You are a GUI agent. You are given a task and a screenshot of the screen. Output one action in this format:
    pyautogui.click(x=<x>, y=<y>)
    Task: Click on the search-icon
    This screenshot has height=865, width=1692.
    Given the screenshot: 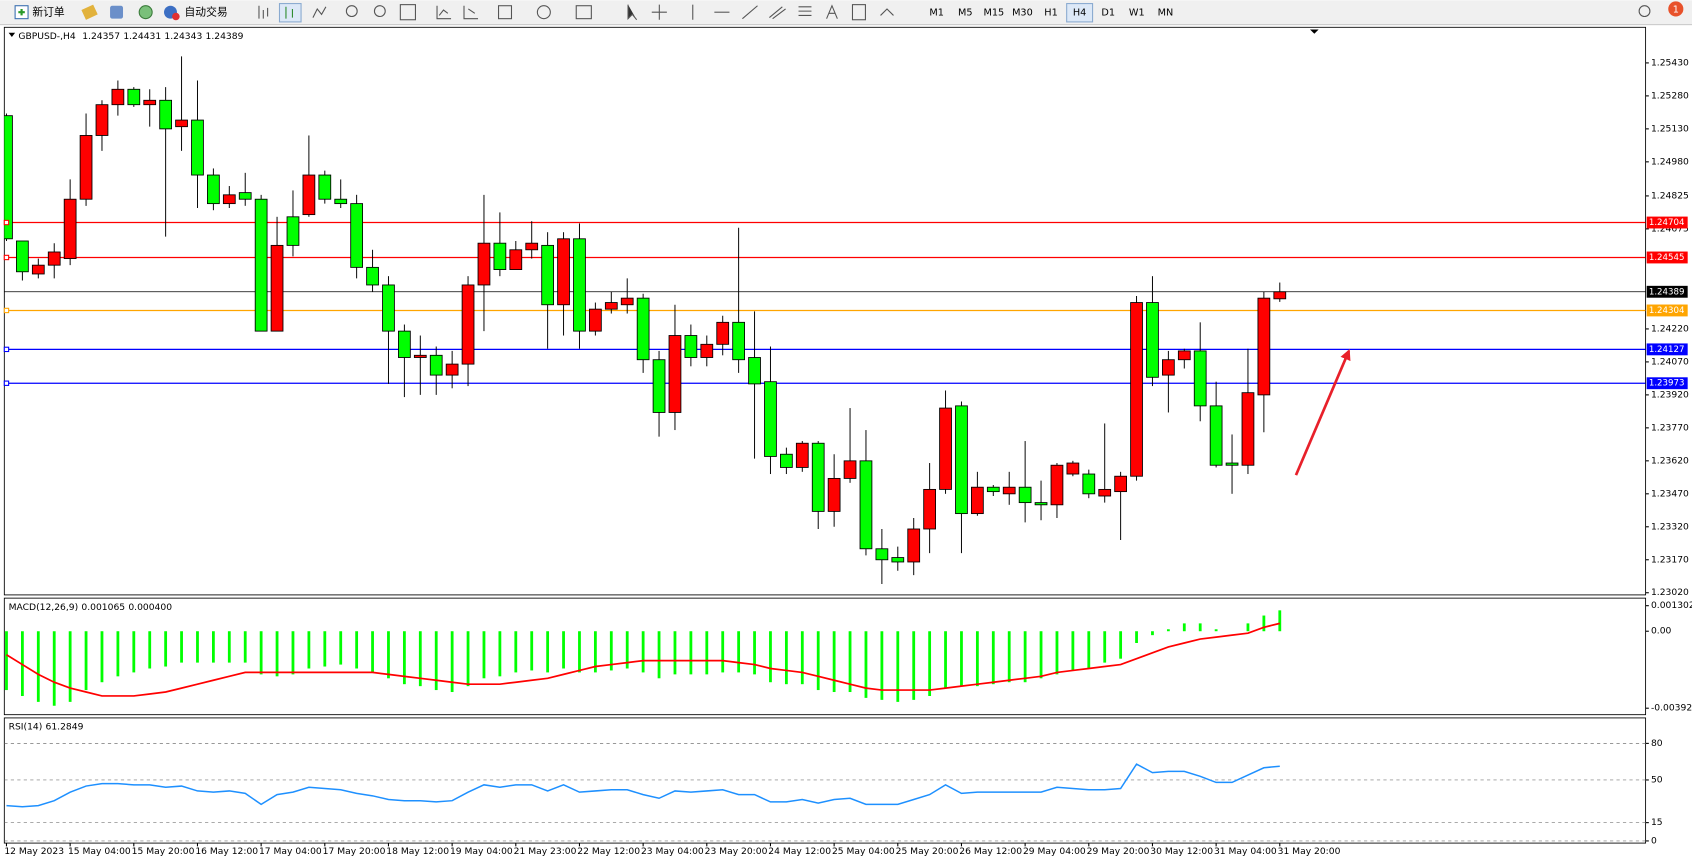 What is the action you would take?
    pyautogui.click(x=1644, y=11)
    